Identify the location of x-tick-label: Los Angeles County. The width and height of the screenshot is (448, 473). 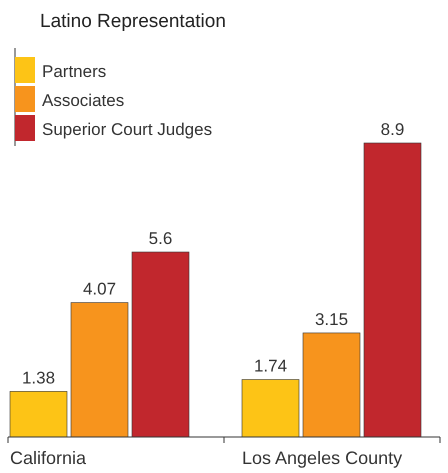
(322, 458).